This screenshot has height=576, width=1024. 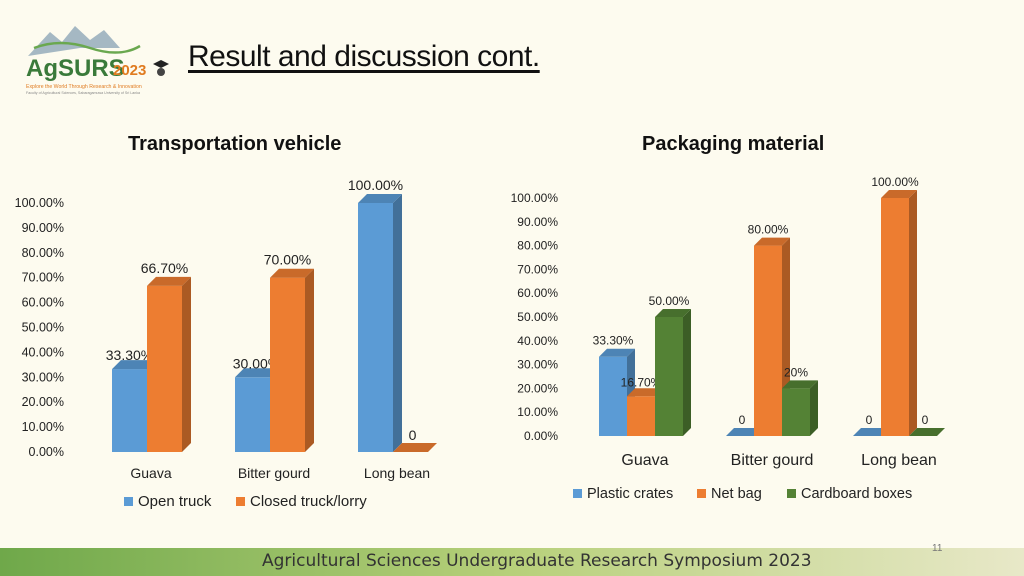 What do you see at coordinates (937, 548) in the screenshot?
I see `page-number: 11` at bounding box center [937, 548].